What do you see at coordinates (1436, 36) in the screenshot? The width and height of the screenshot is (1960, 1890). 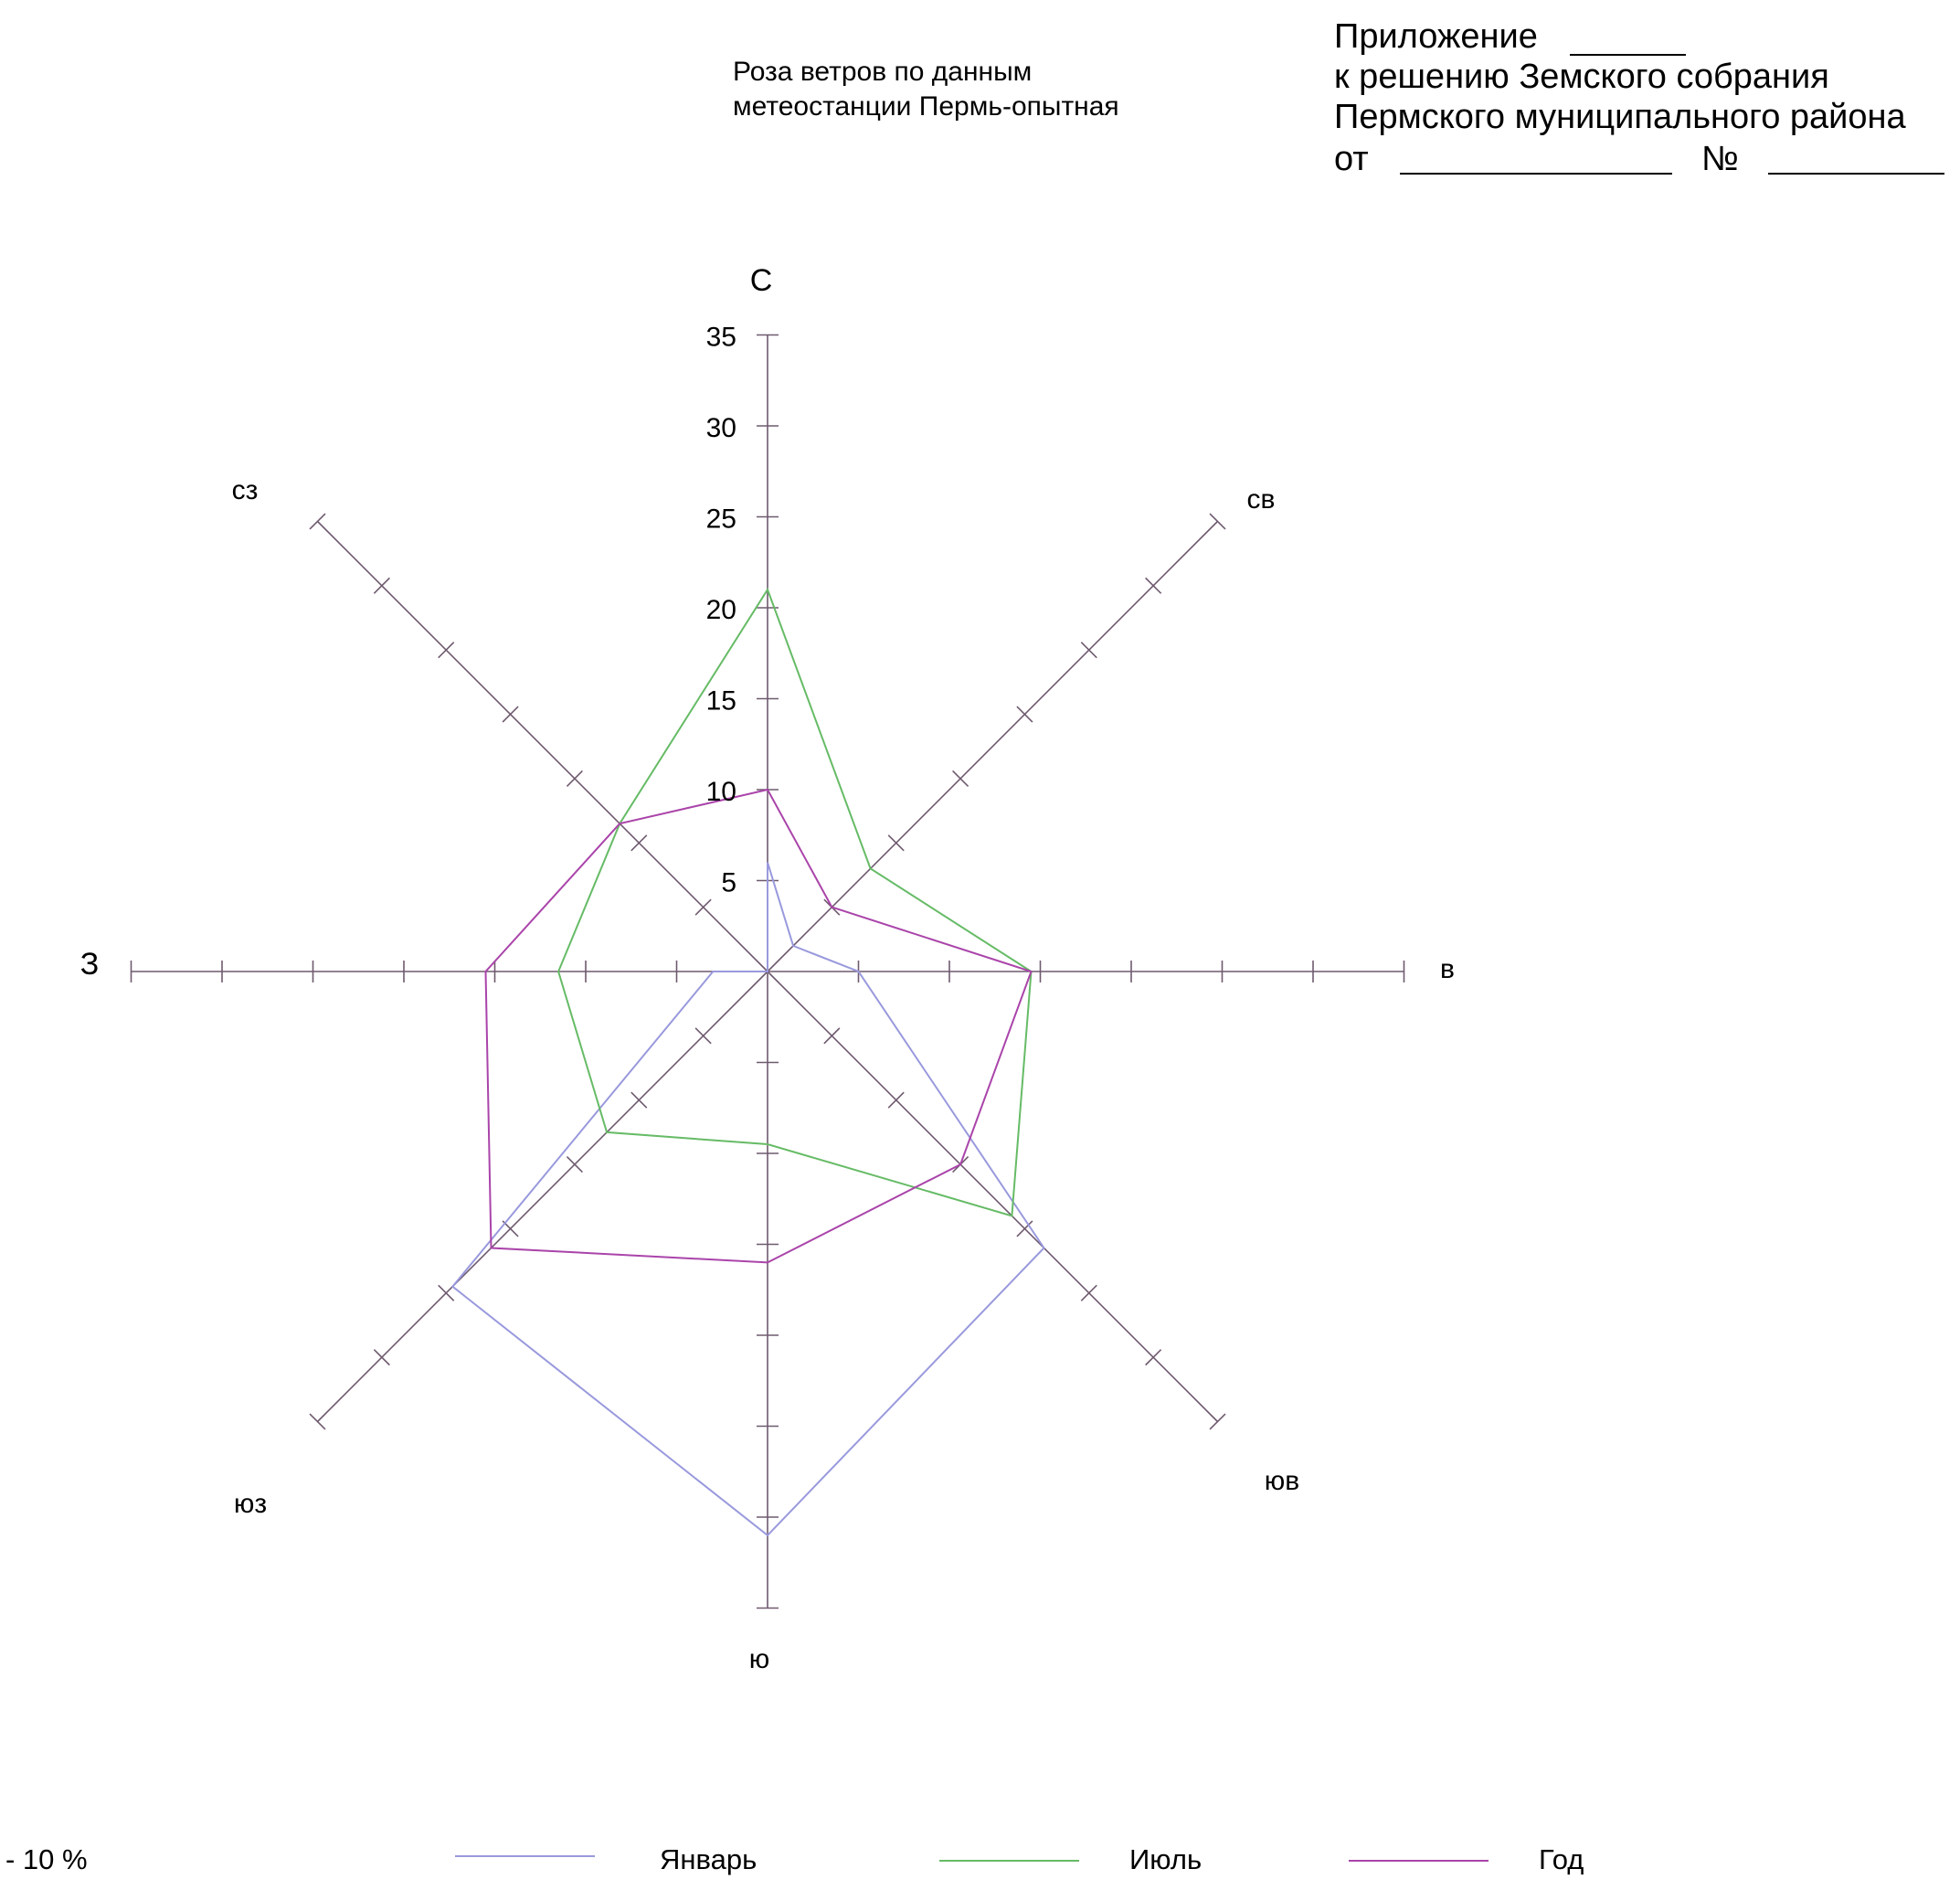 I see `header-appendix: Приложение` at bounding box center [1436, 36].